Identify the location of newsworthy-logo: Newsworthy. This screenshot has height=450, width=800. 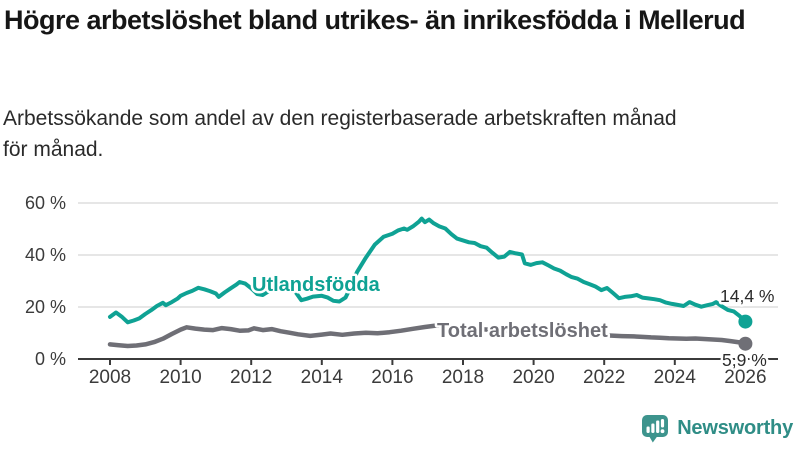
(716, 428).